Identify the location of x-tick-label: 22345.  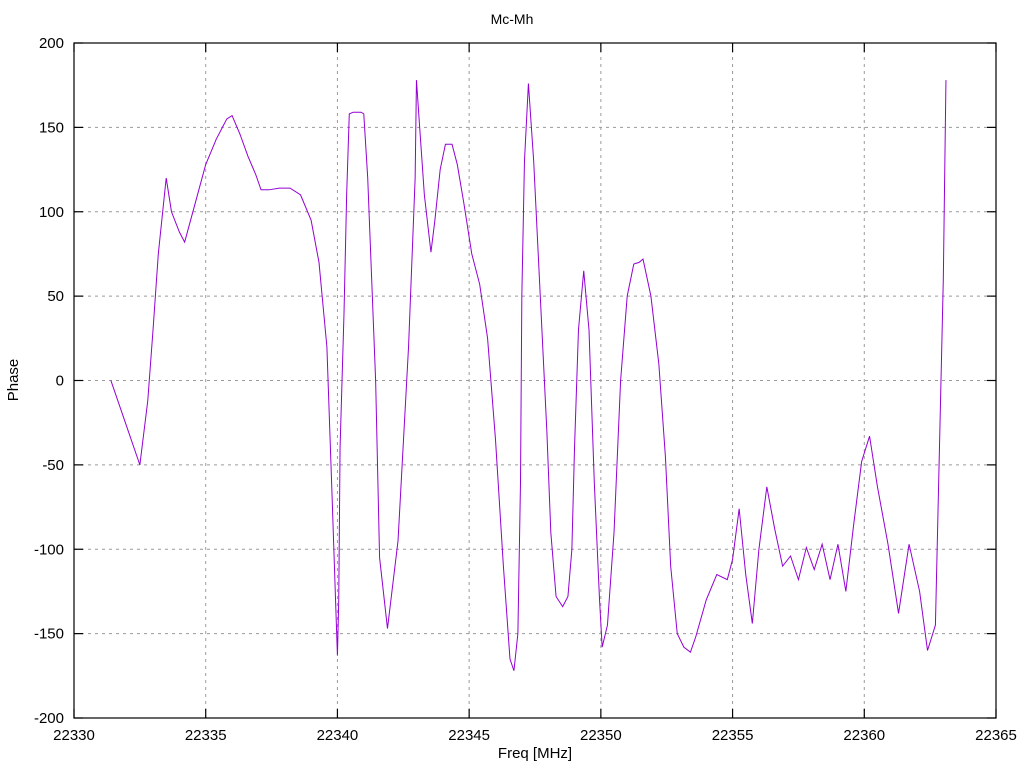
(469, 735).